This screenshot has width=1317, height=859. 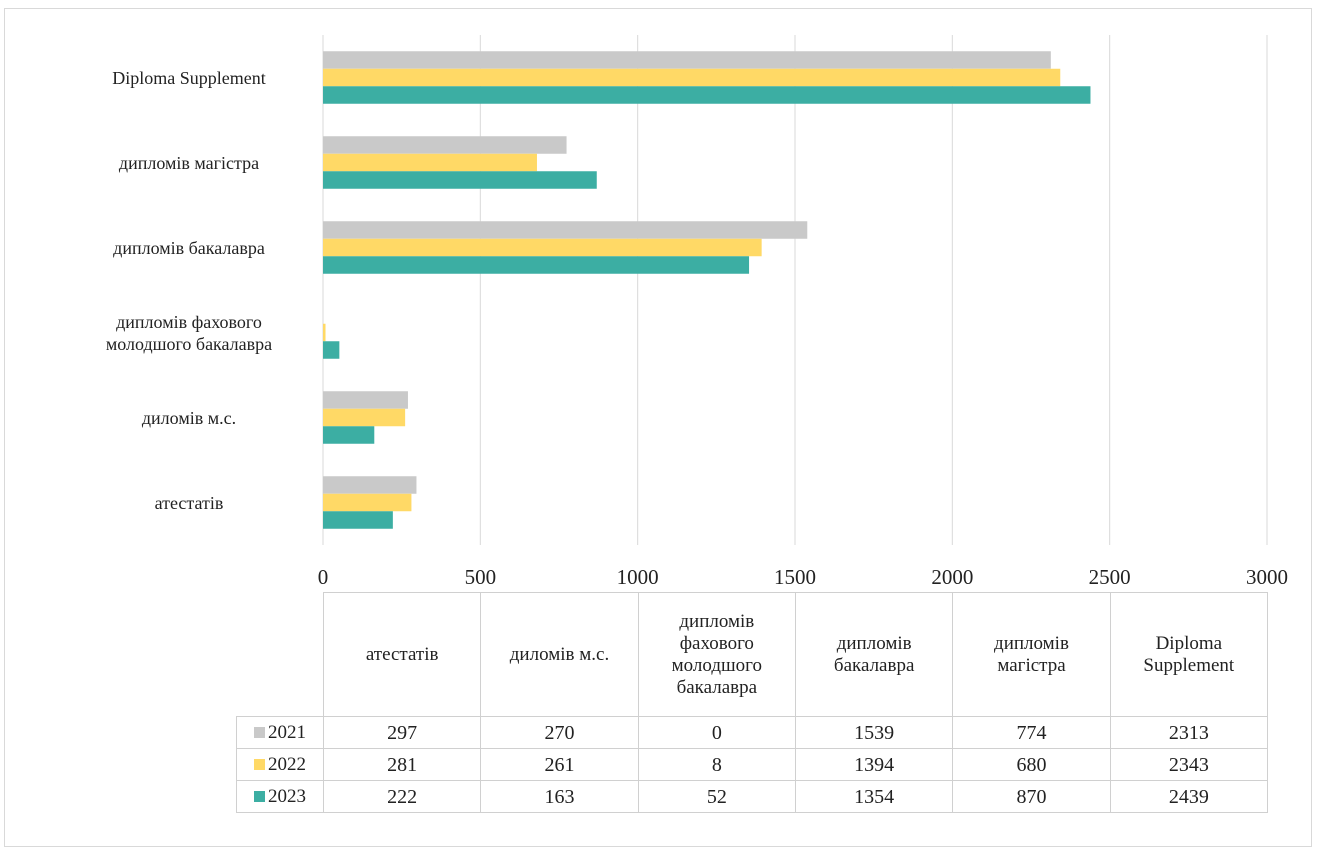 I want to click on table-value: 163, so click(x=559, y=796).